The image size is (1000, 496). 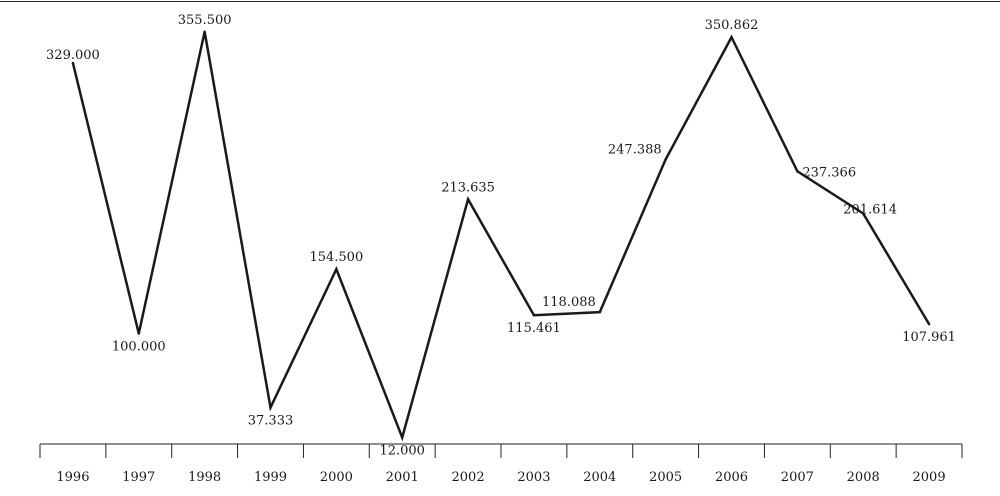 I want to click on x-tick-label: 2002, so click(x=468, y=477).